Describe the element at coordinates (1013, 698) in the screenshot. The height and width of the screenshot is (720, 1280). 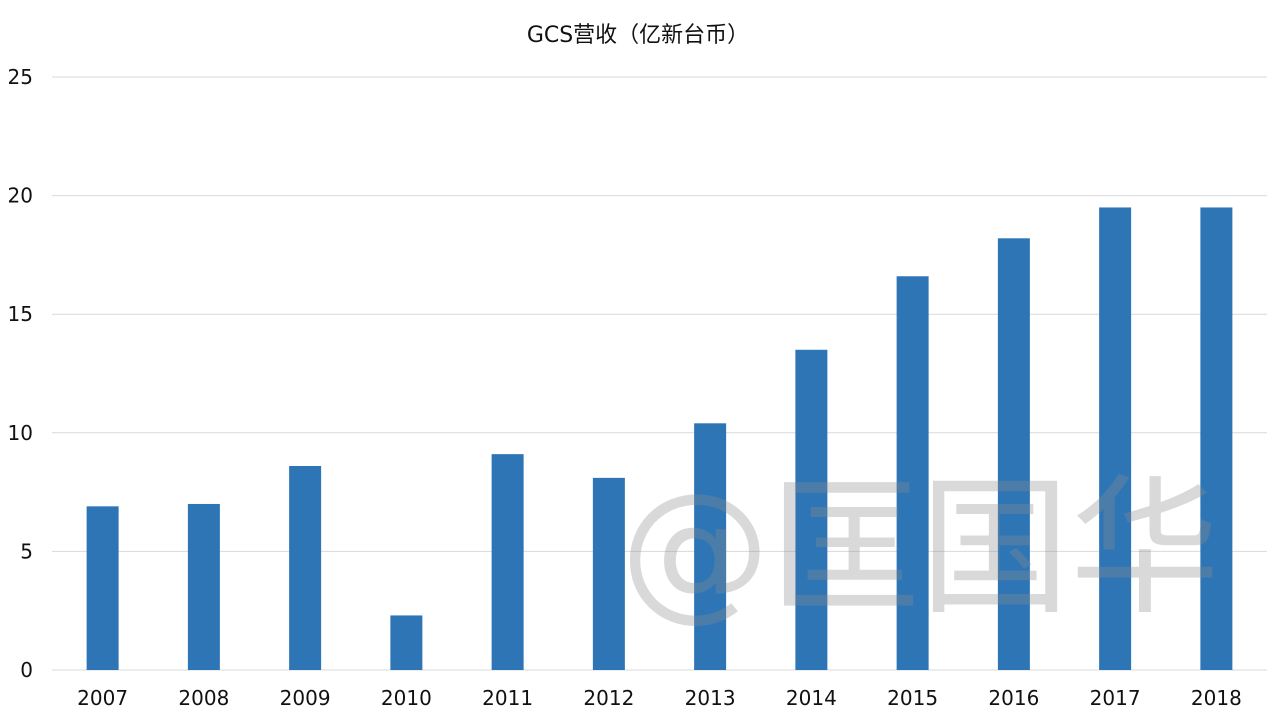
I see `x-tick-label-2016: 2016` at that location.